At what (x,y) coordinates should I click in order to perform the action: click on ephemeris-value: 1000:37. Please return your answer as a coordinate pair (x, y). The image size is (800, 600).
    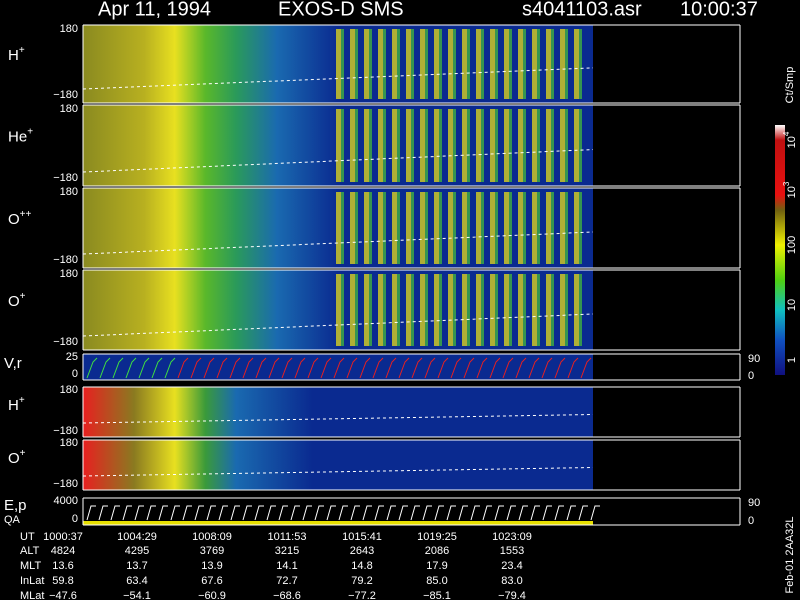
    Looking at the image, I should click on (63, 537).